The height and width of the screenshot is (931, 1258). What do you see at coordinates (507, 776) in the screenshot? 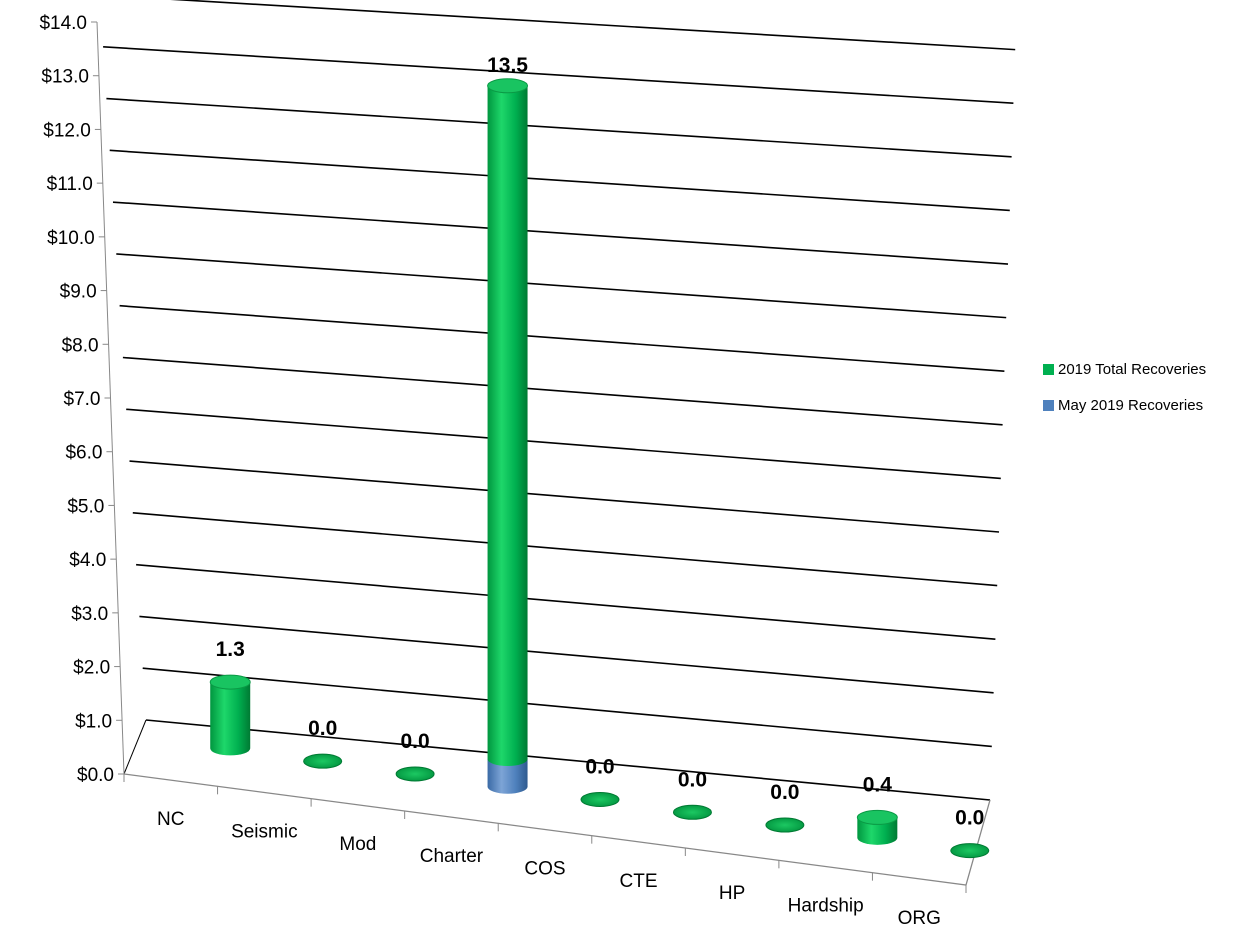
I see `bar-may-charter` at bounding box center [507, 776].